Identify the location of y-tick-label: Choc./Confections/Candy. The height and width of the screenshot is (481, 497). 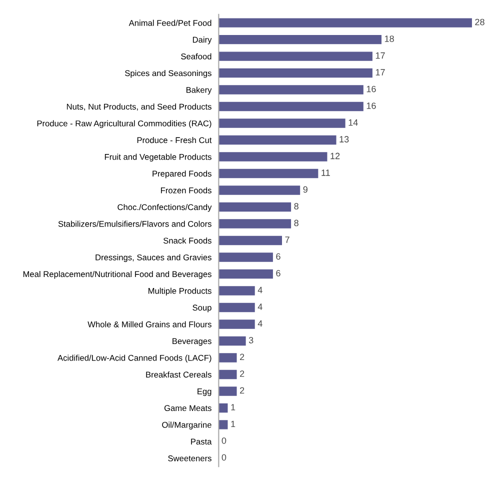
(165, 208).